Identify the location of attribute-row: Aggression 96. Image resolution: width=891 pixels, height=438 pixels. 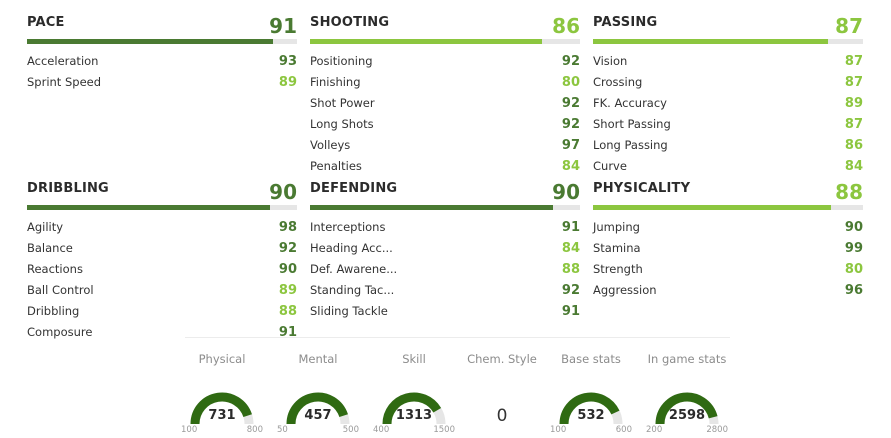
(728, 290).